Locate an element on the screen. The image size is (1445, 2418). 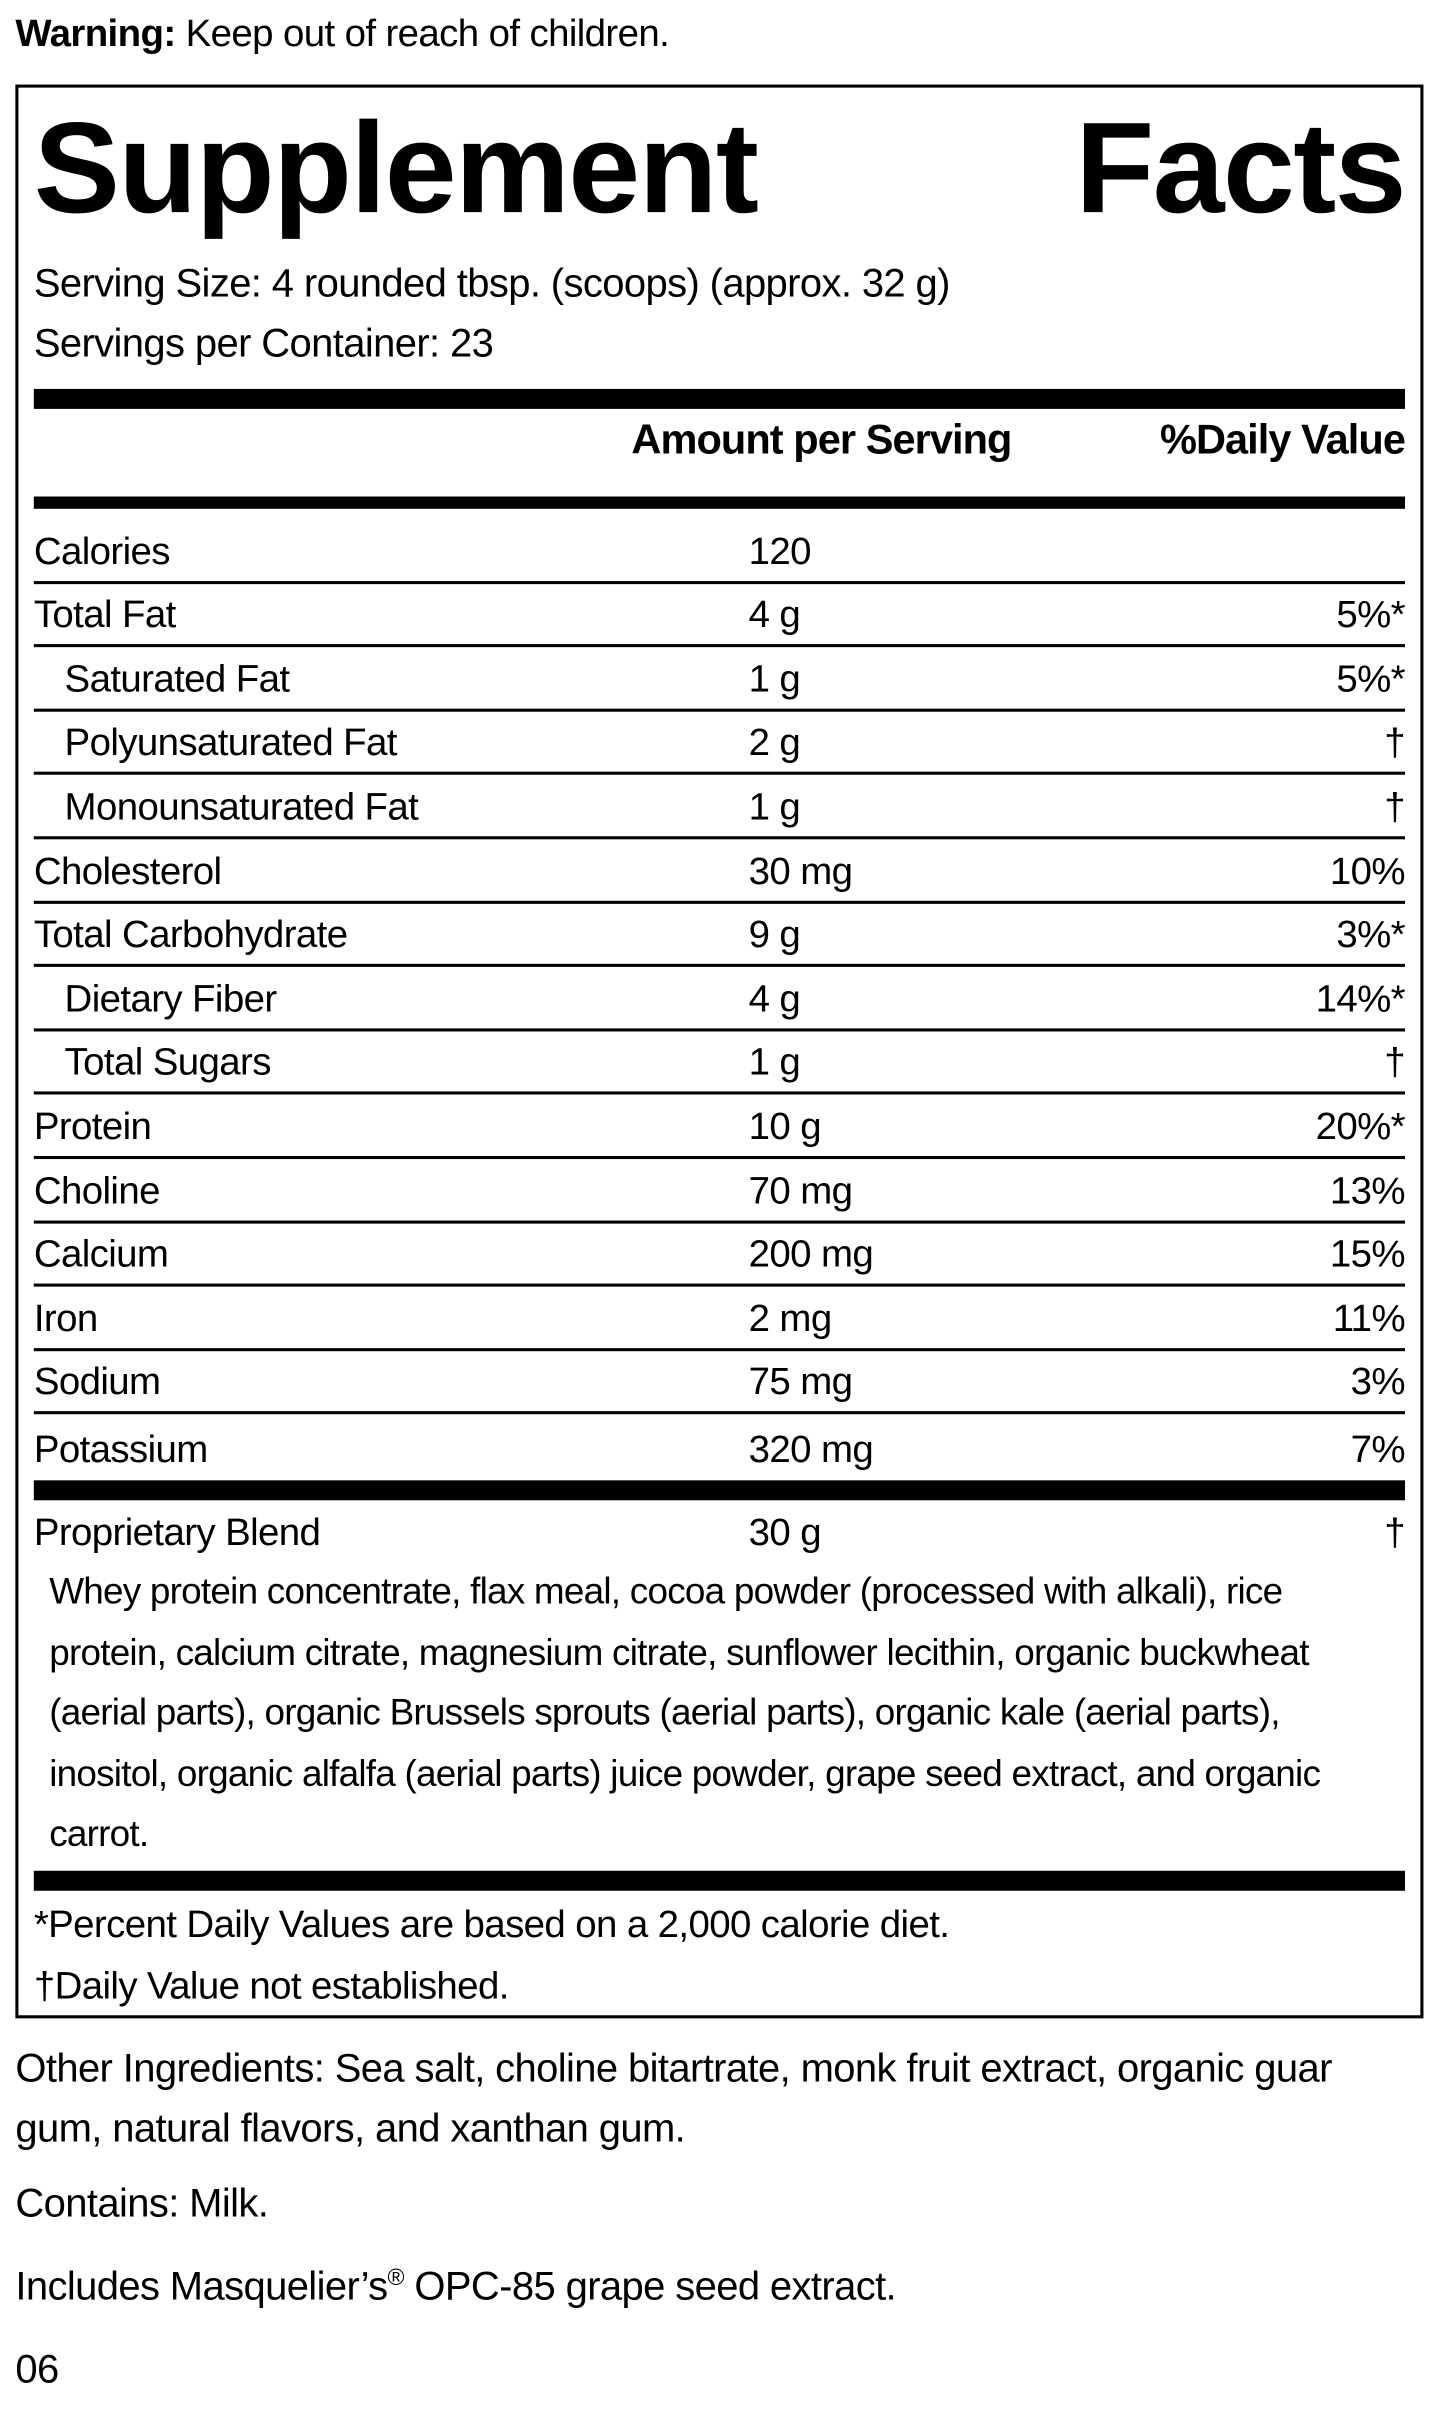
footnote: †Daily Value not established. is located at coordinates (271, 1985).